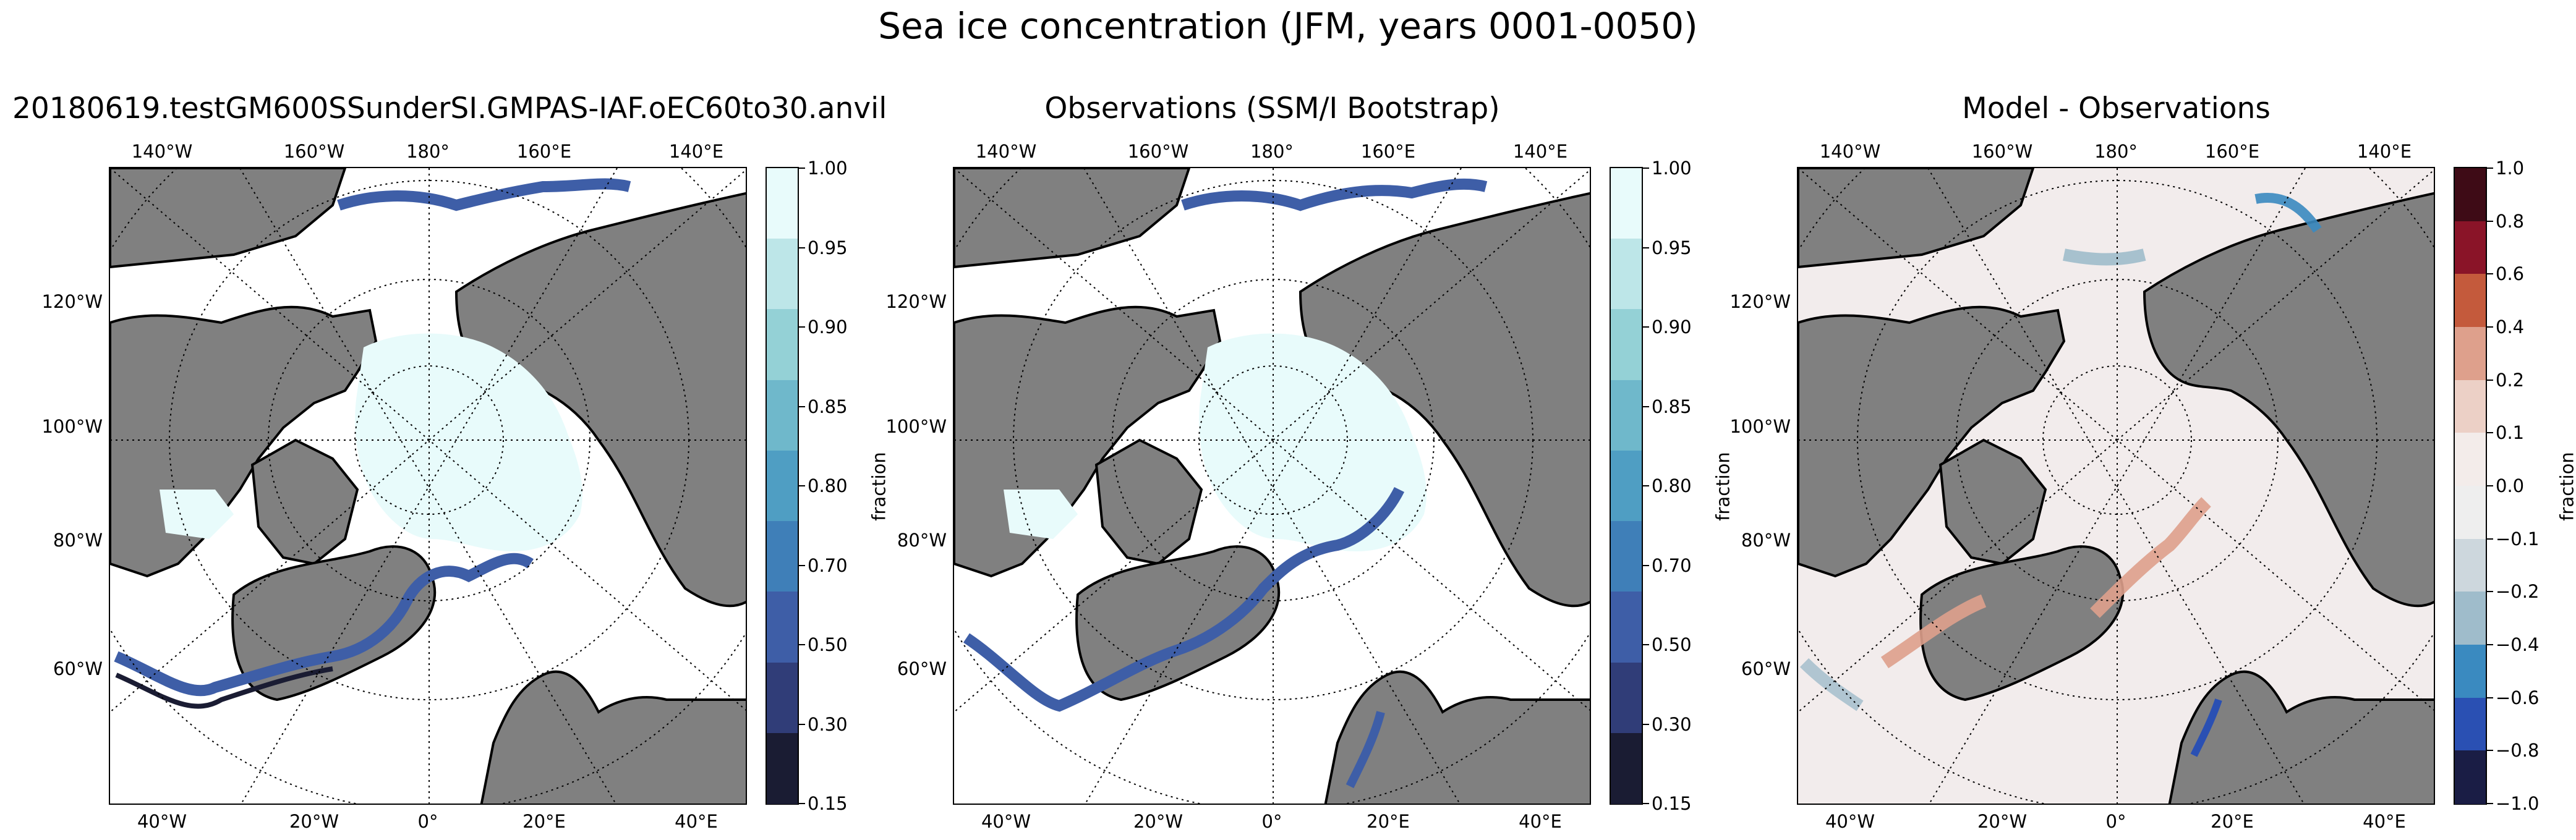 The width and height of the screenshot is (2576, 840). What do you see at coordinates (2288, 213) in the screenshot?
I see `anomaly-negative-okhotsk` at bounding box center [2288, 213].